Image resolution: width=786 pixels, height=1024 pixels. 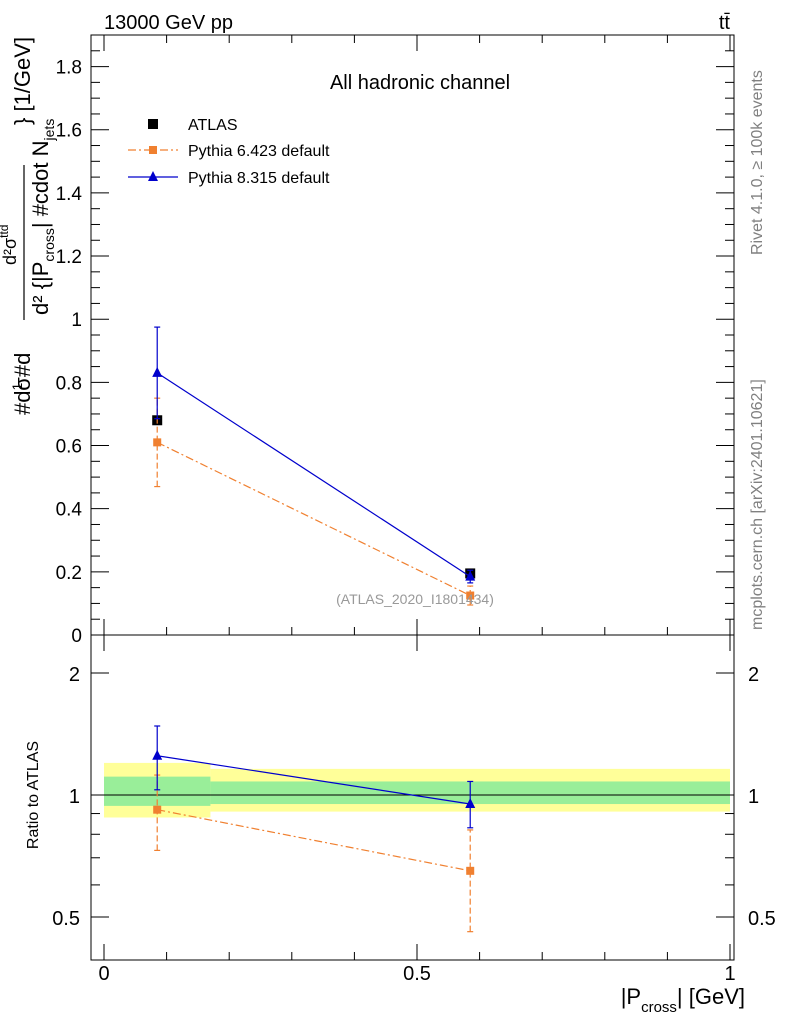 I want to click on svg-text: #d1σ#d, so click(x=22, y=384).